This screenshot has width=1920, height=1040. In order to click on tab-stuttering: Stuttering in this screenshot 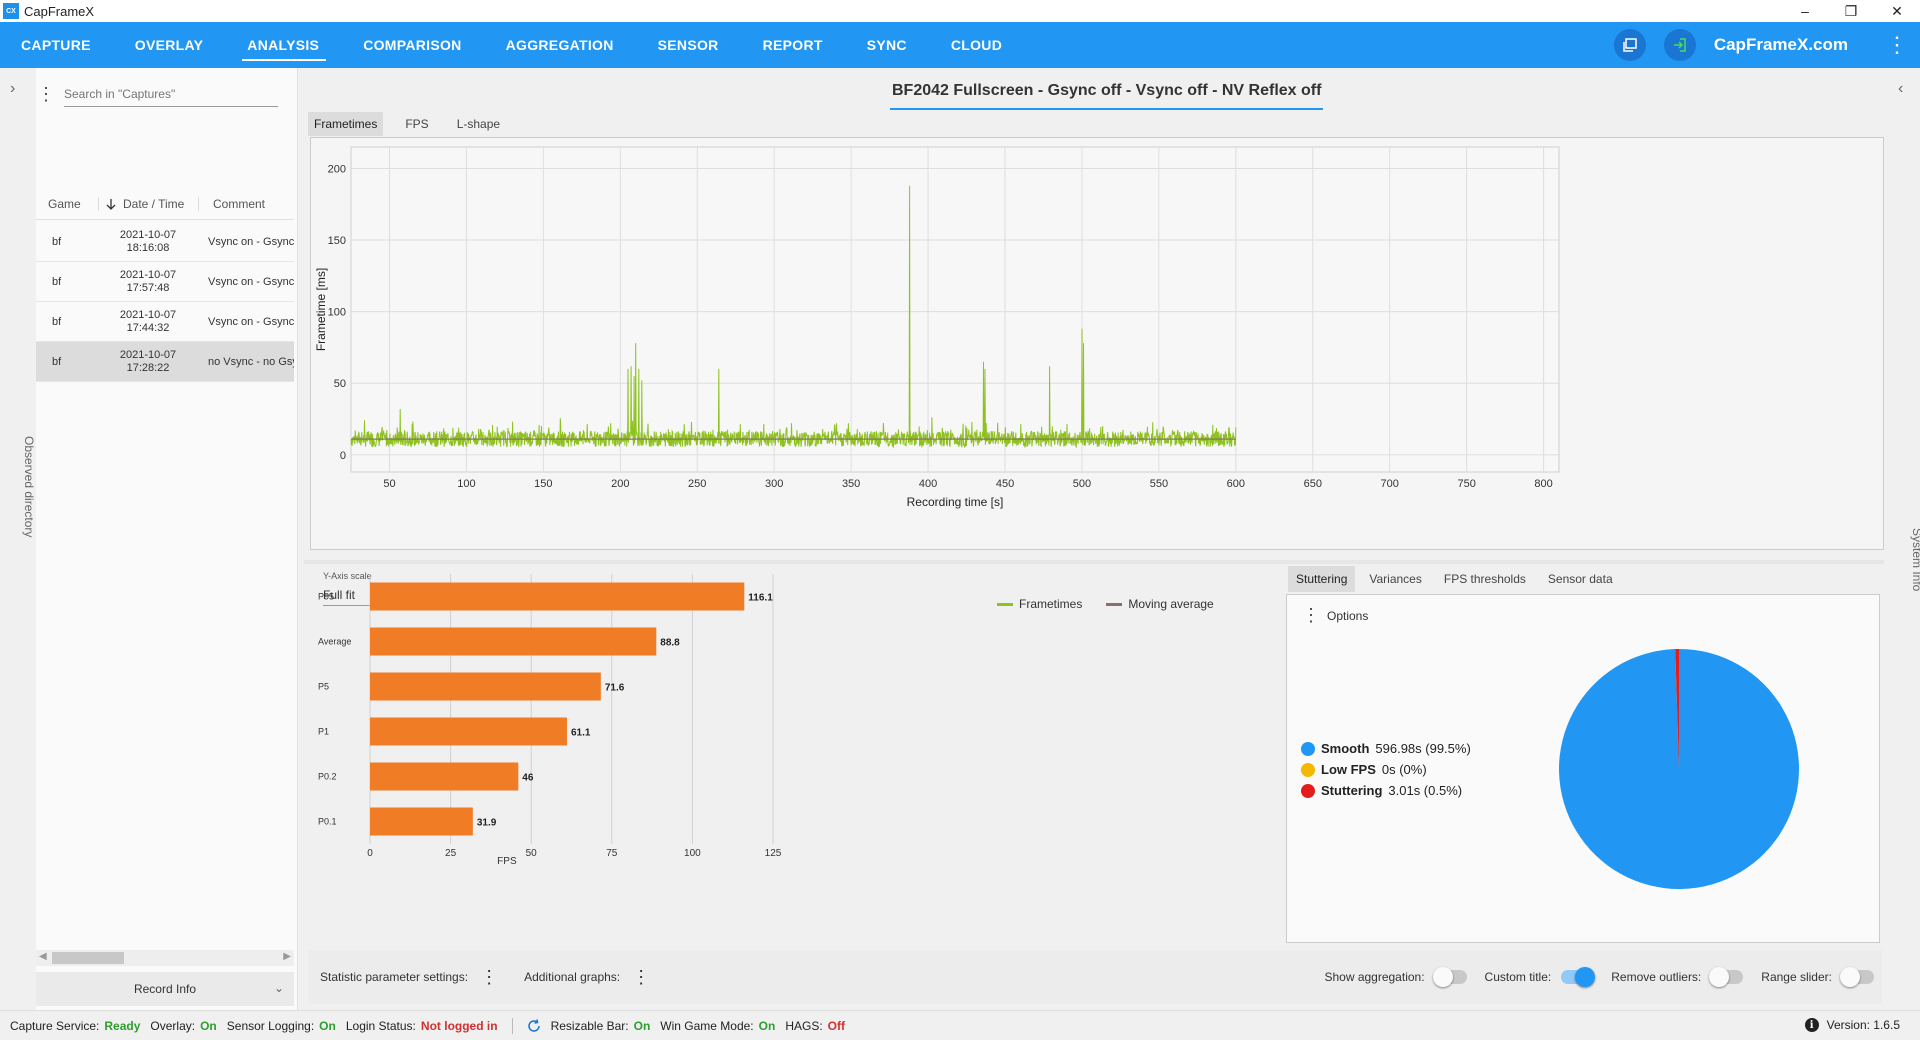, I will do `click(1322, 579)`.